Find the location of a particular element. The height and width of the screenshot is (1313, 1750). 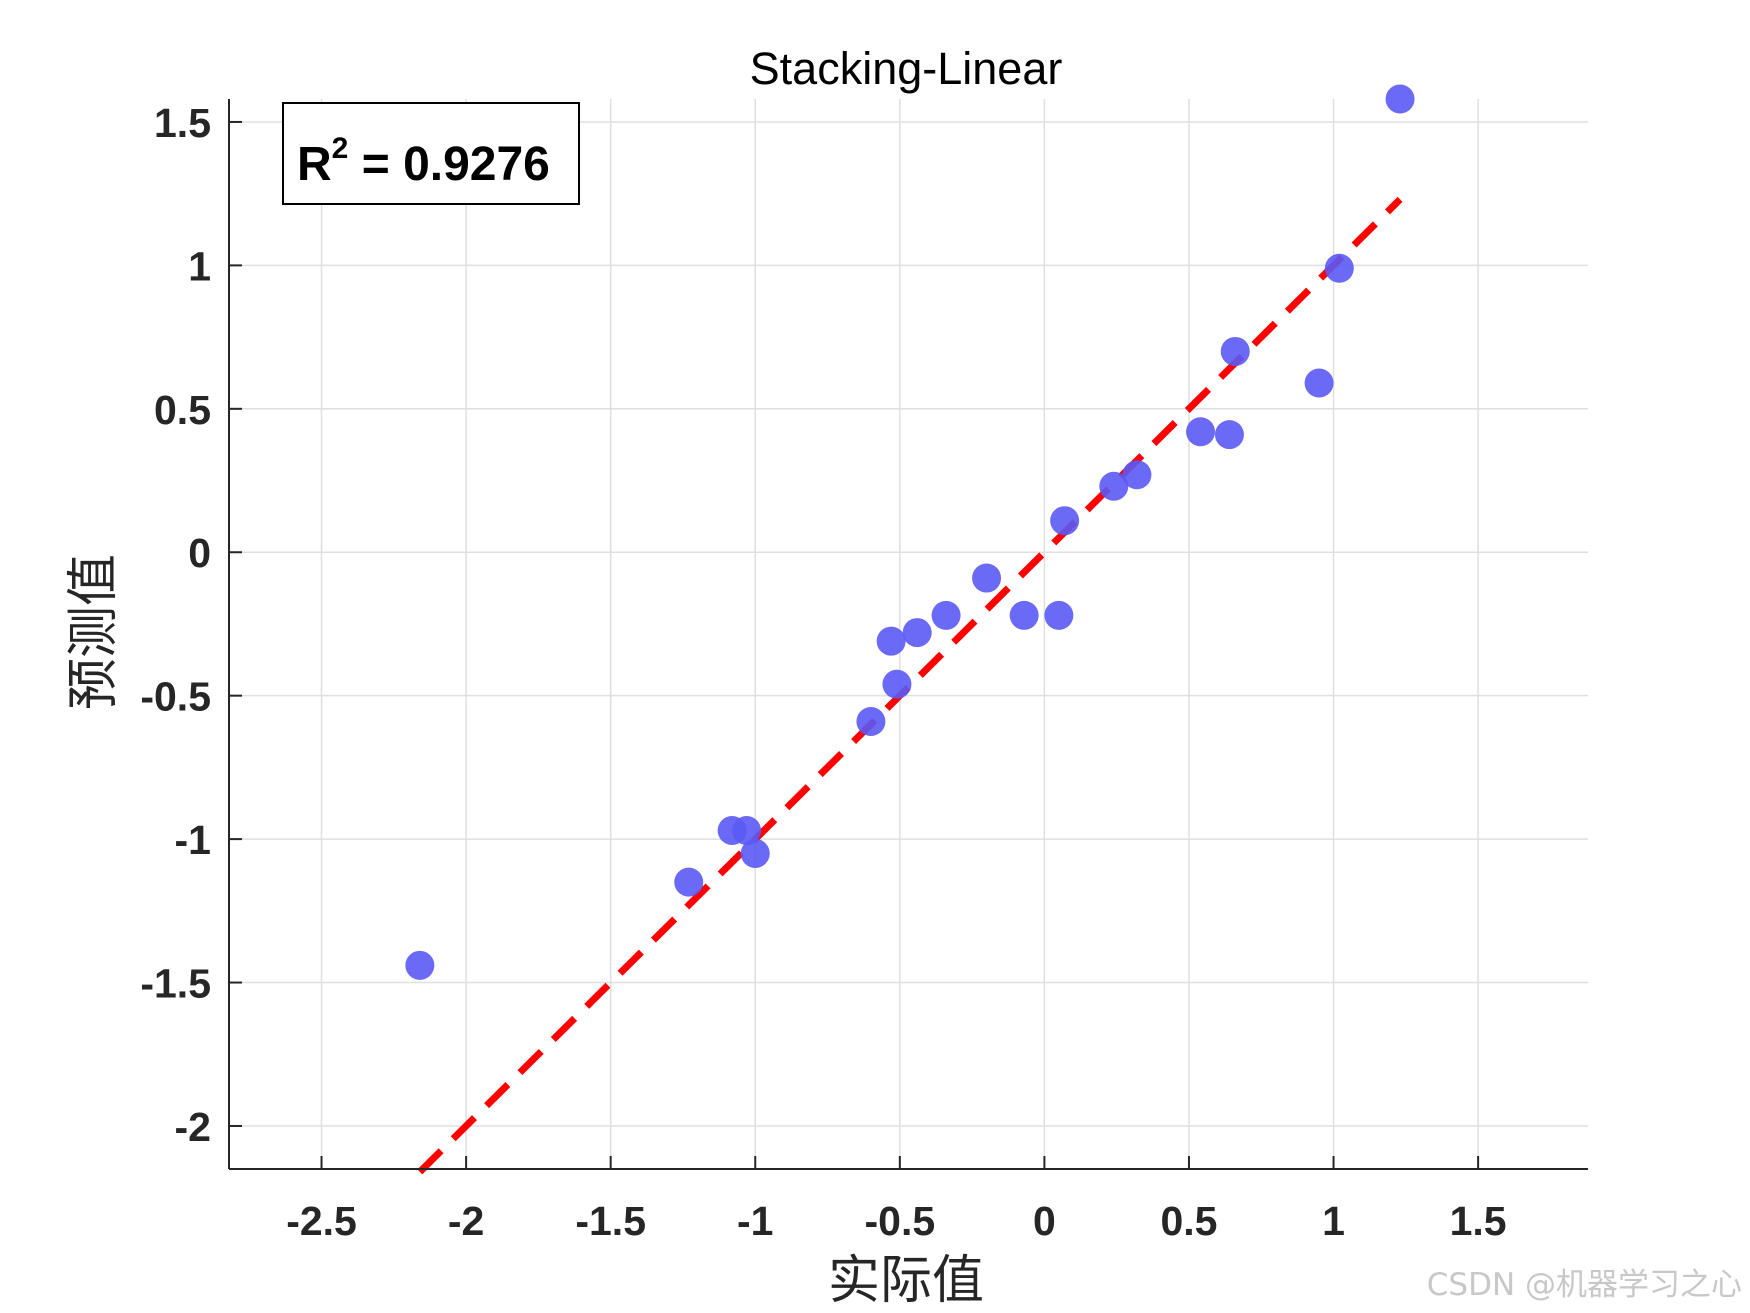

x-tick-label: -1 is located at coordinates (755, 1221).